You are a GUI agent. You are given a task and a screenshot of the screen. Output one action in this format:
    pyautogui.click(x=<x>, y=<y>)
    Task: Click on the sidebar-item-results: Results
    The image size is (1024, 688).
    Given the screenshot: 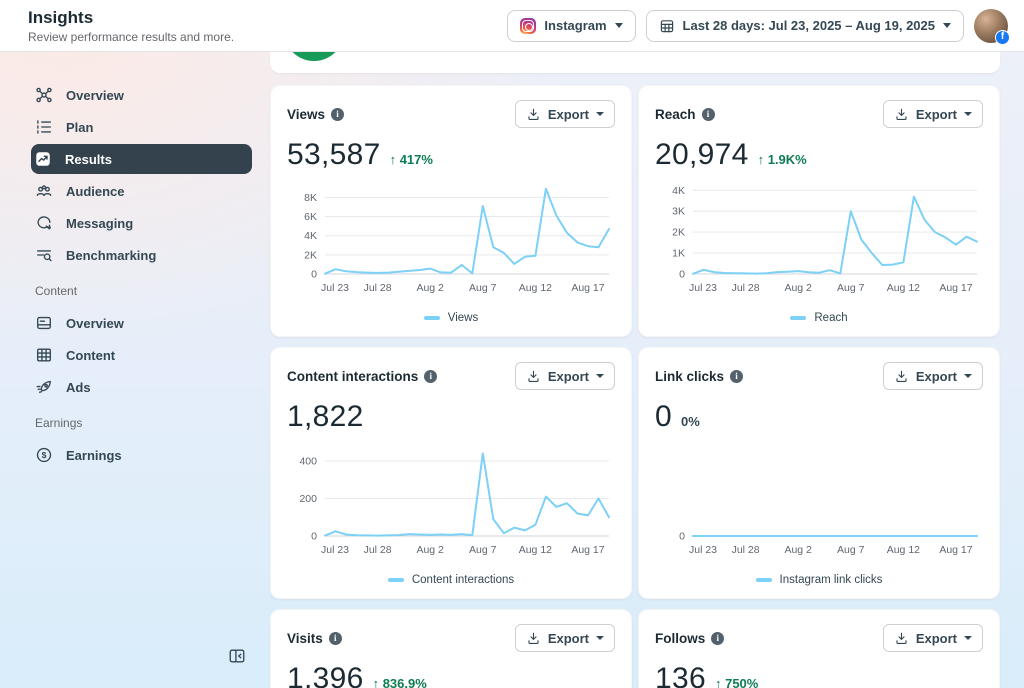 What is the action you would take?
    pyautogui.click(x=141, y=159)
    